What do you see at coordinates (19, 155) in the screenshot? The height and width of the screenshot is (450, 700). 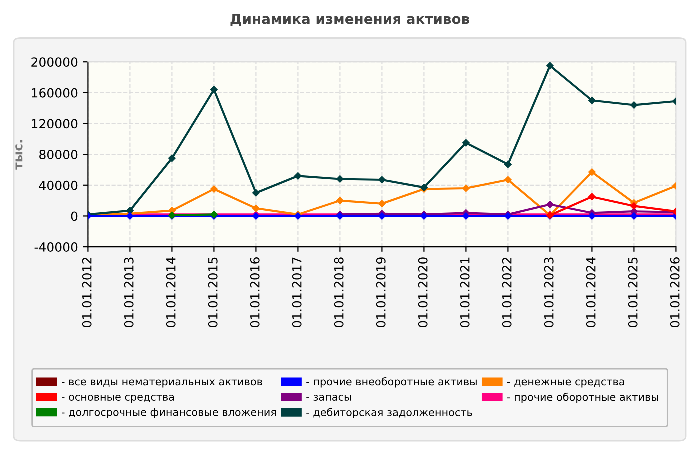 I see `y-axis-title: тыс.` at bounding box center [19, 155].